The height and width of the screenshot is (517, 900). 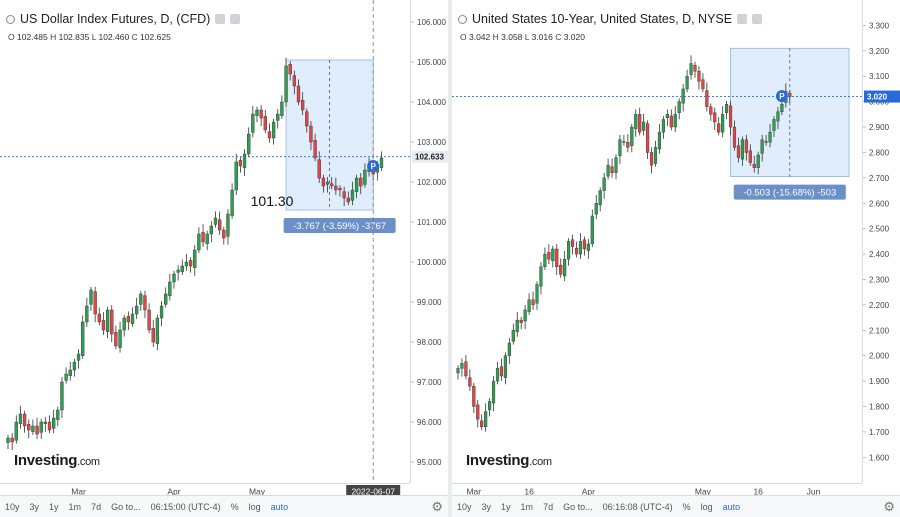 I want to click on y-tick-label: 2.400, so click(x=879, y=254).